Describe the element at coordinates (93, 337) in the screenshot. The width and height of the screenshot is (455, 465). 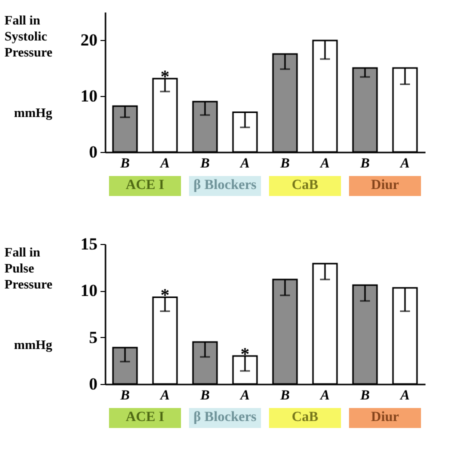
I see `y-tick-label: 5` at that location.